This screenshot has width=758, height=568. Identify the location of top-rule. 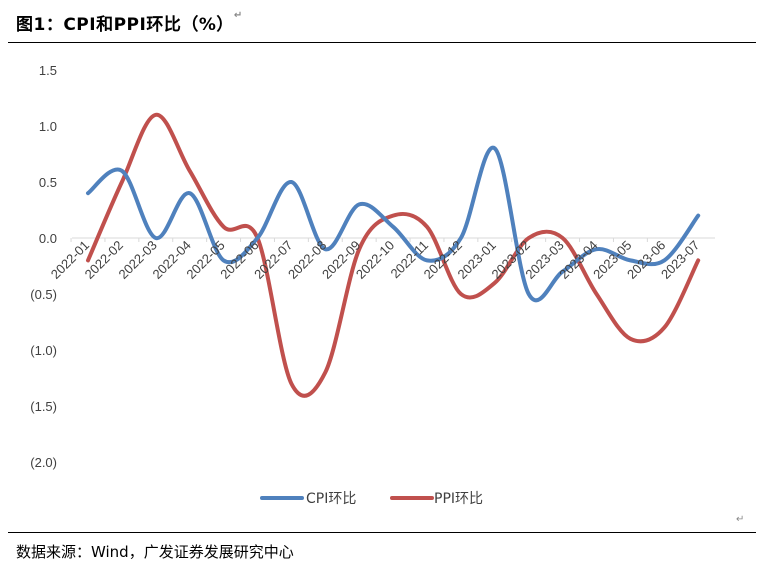
(382, 42).